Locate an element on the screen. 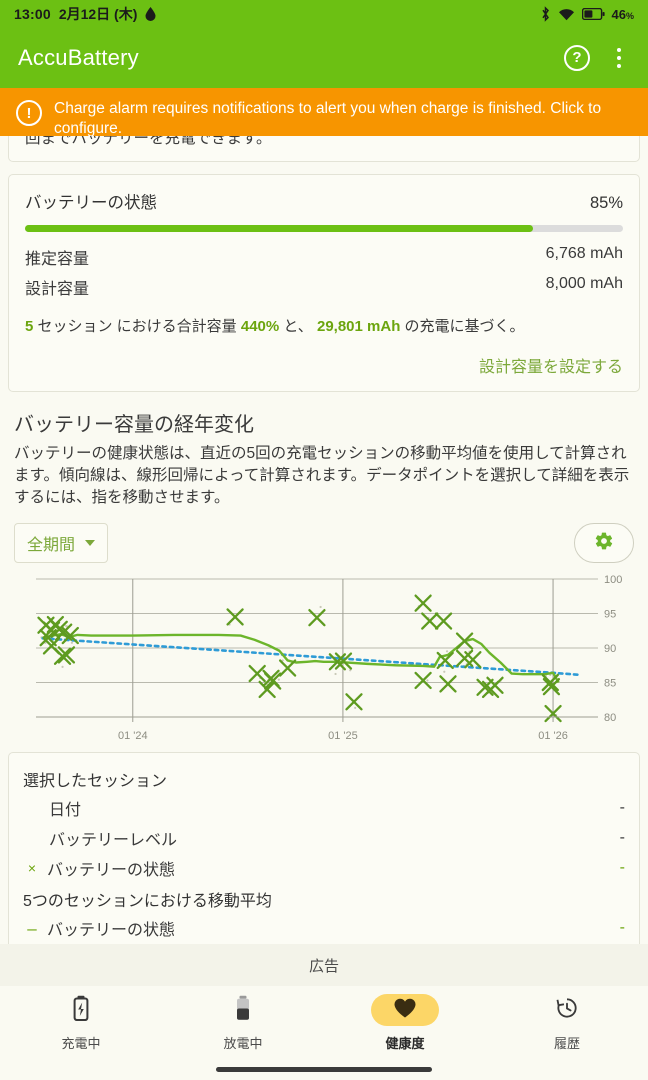  health-title: バッテリーの状態 is located at coordinates (91, 203).